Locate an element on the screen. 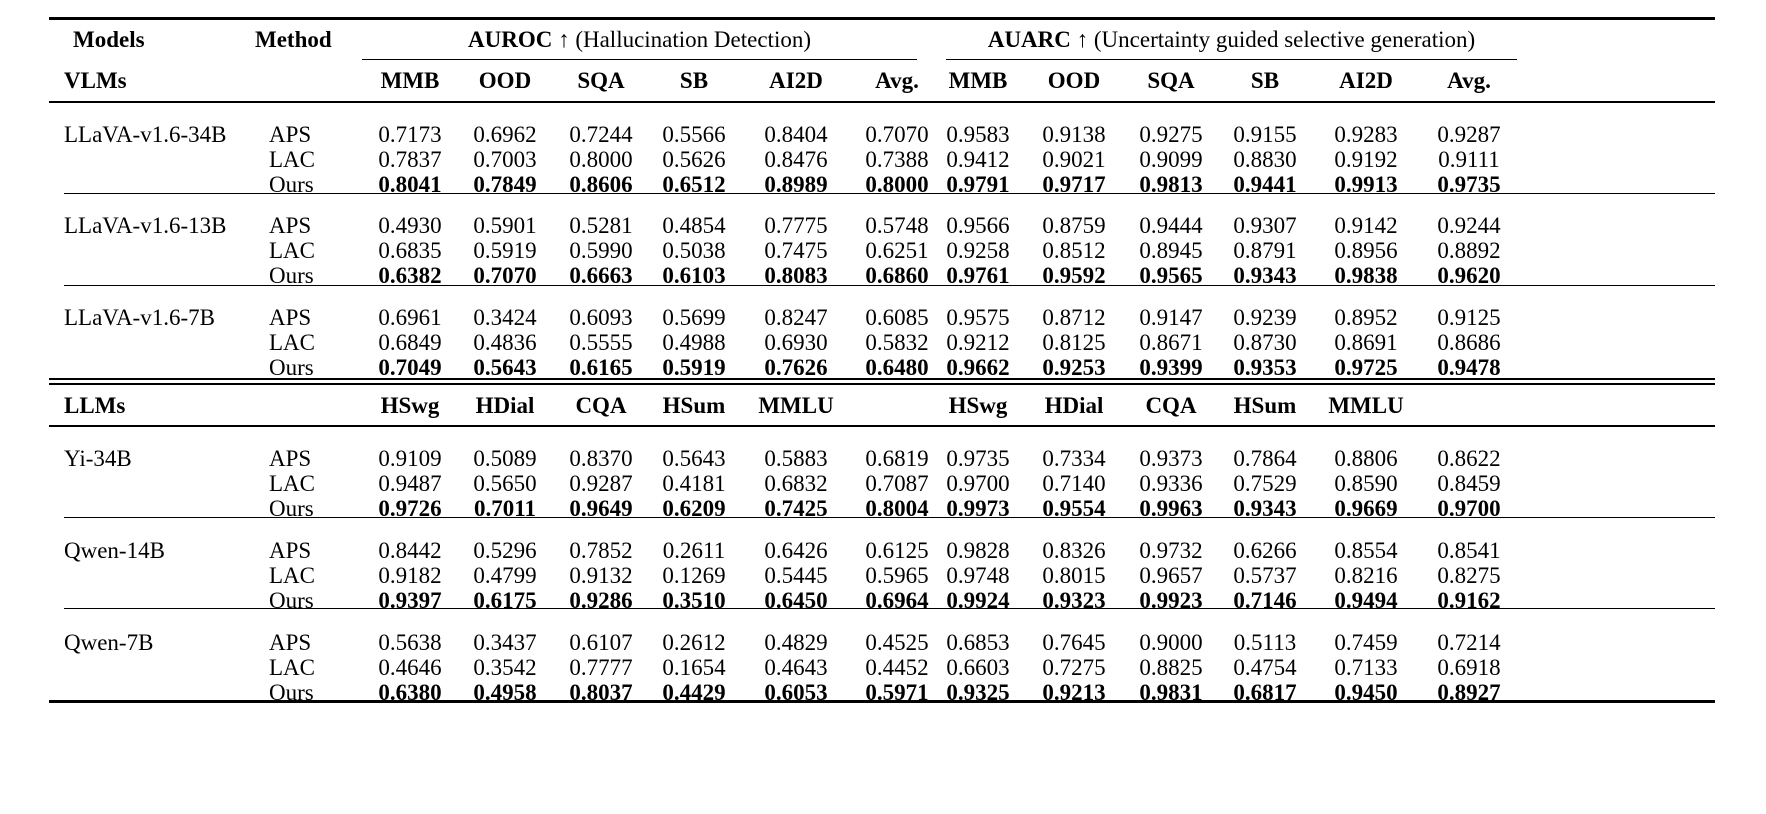  model-separator is located at coordinates (889, 285).